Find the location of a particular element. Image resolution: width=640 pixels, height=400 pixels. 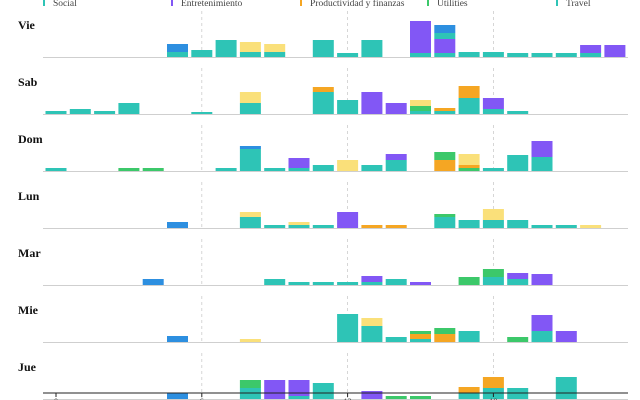

bar-sab-h0 is located at coordinates (56, 112).